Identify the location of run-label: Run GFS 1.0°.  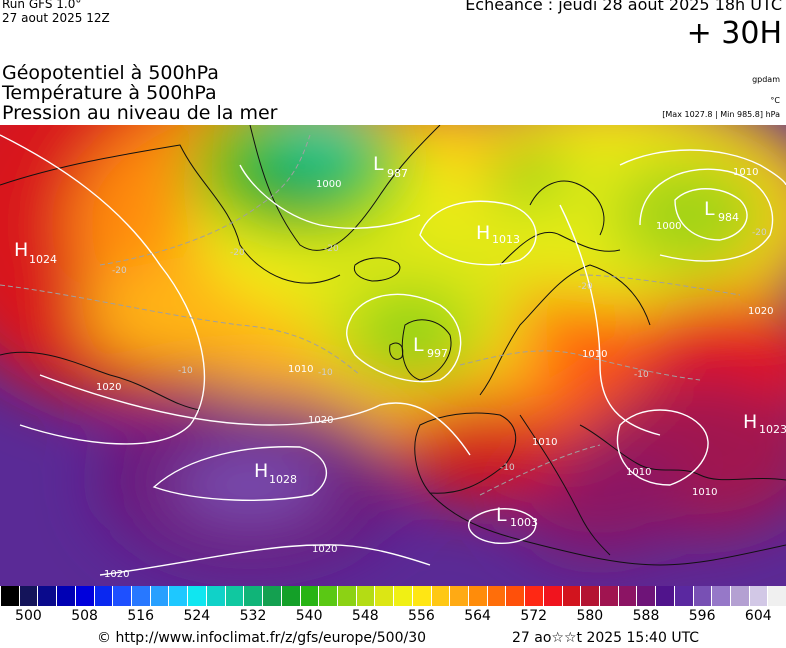
(42, 5).